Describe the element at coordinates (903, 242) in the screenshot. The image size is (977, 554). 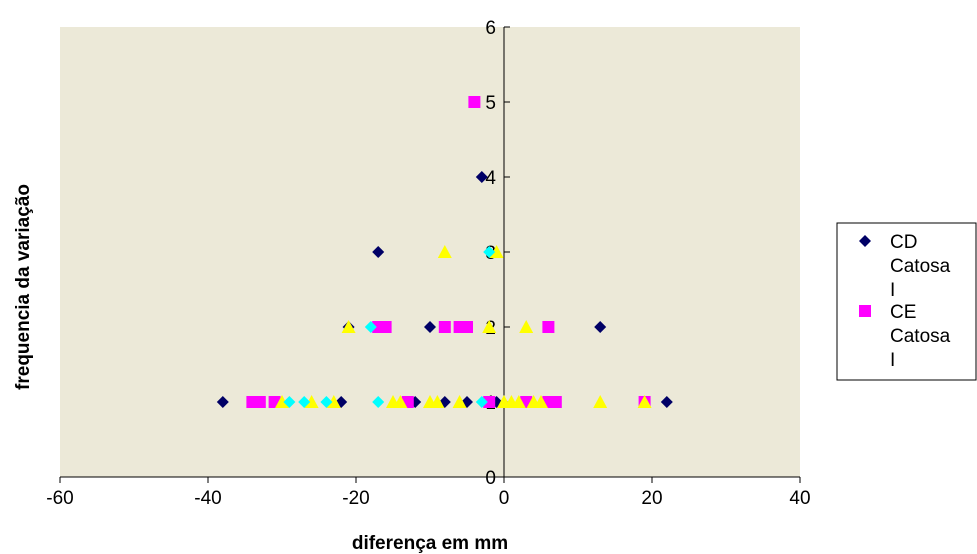
I see `legend-label: CD` at that location.